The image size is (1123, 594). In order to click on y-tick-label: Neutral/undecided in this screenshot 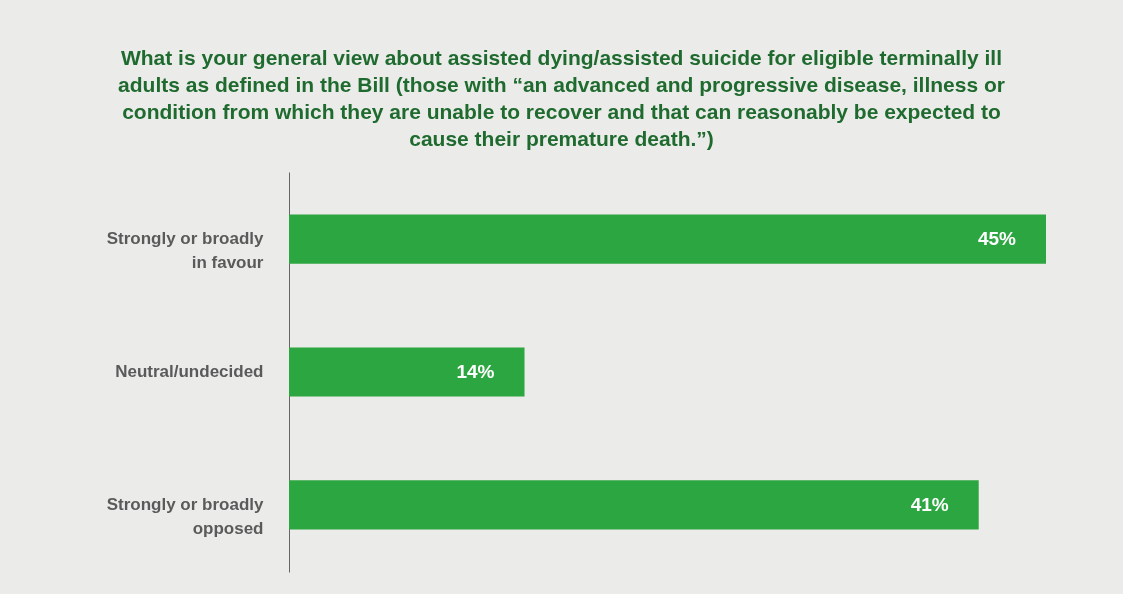, I will do `click(189, 371)`.